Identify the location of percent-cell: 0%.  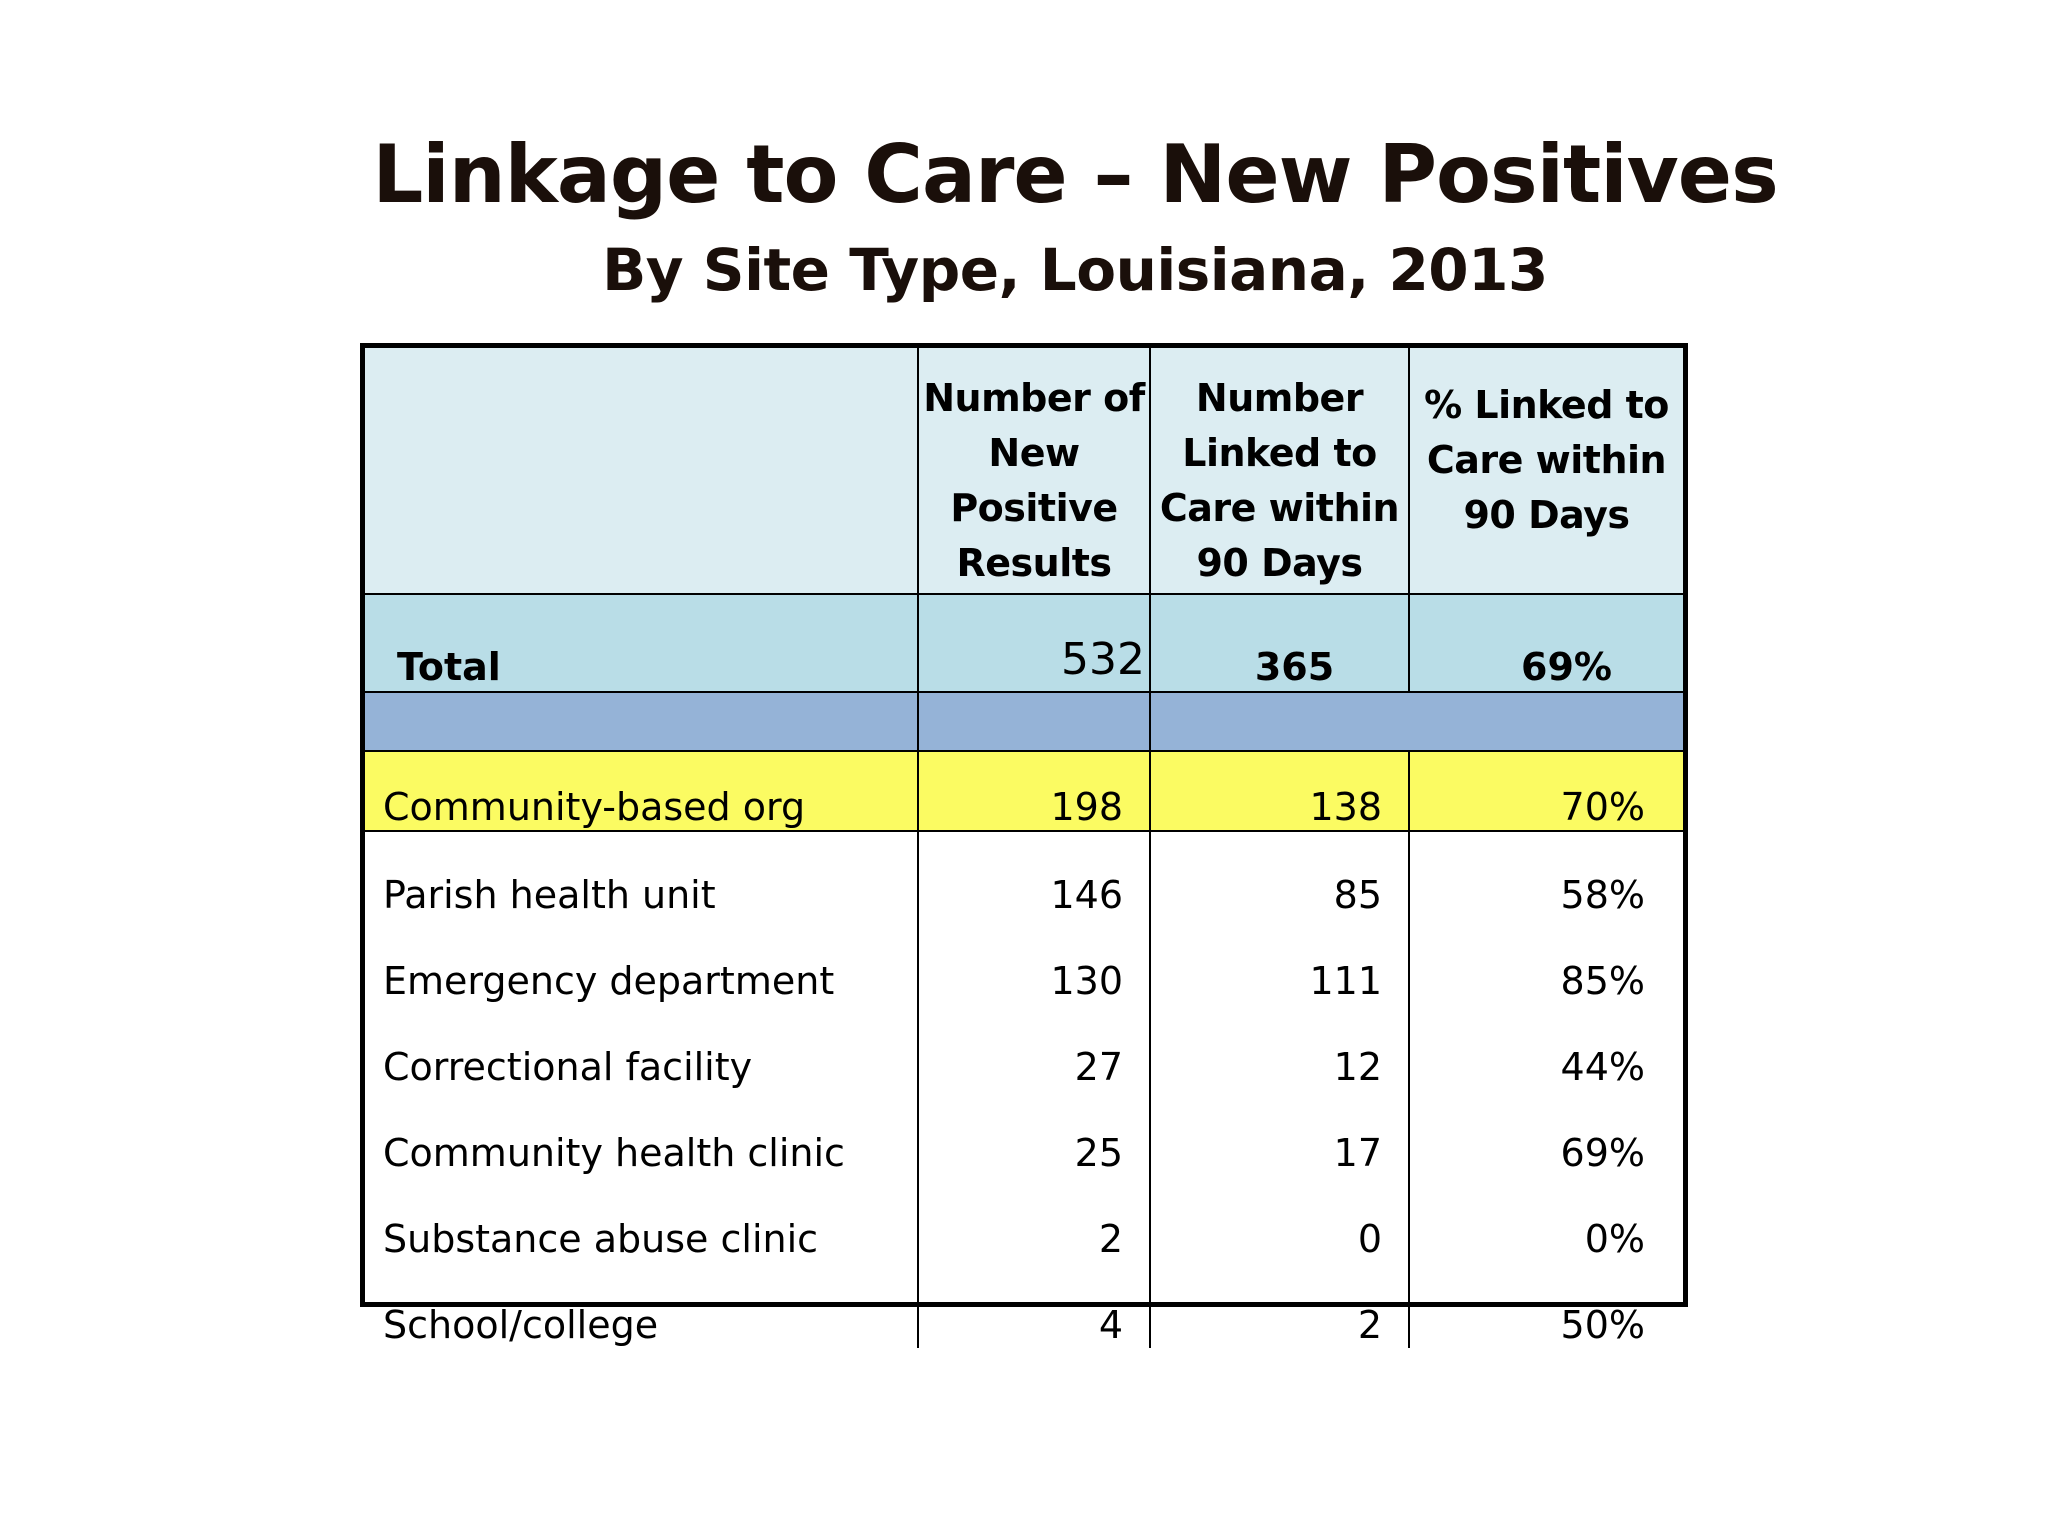
(1545, 1219).